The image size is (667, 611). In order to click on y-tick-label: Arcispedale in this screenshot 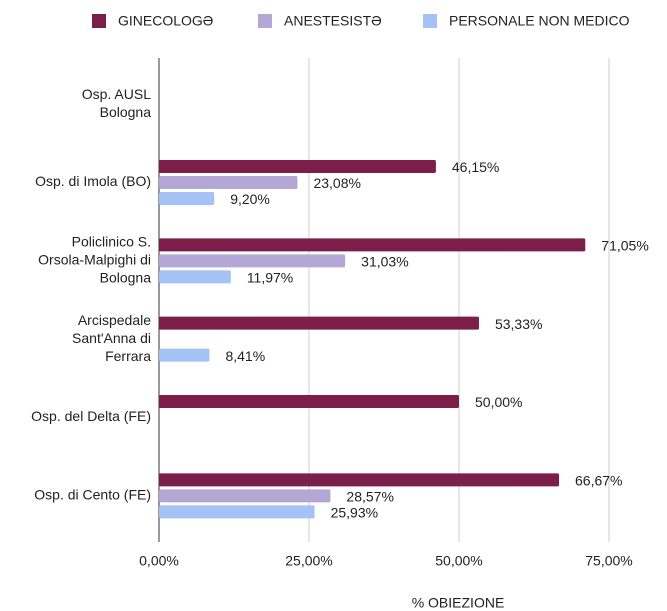, I will do `click(114, 320)`.